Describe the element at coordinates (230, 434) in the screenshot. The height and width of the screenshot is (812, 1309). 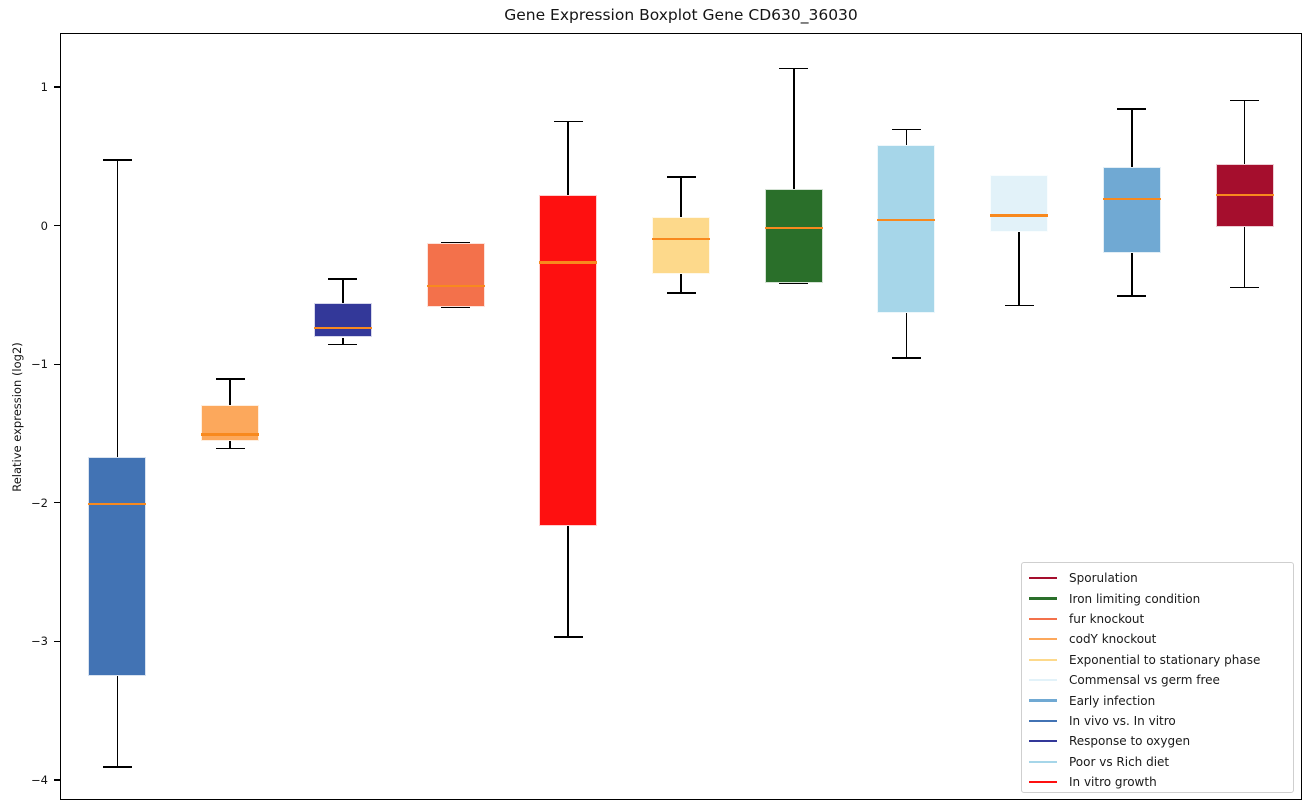
I see `median-line-cody-knockout` at that location.